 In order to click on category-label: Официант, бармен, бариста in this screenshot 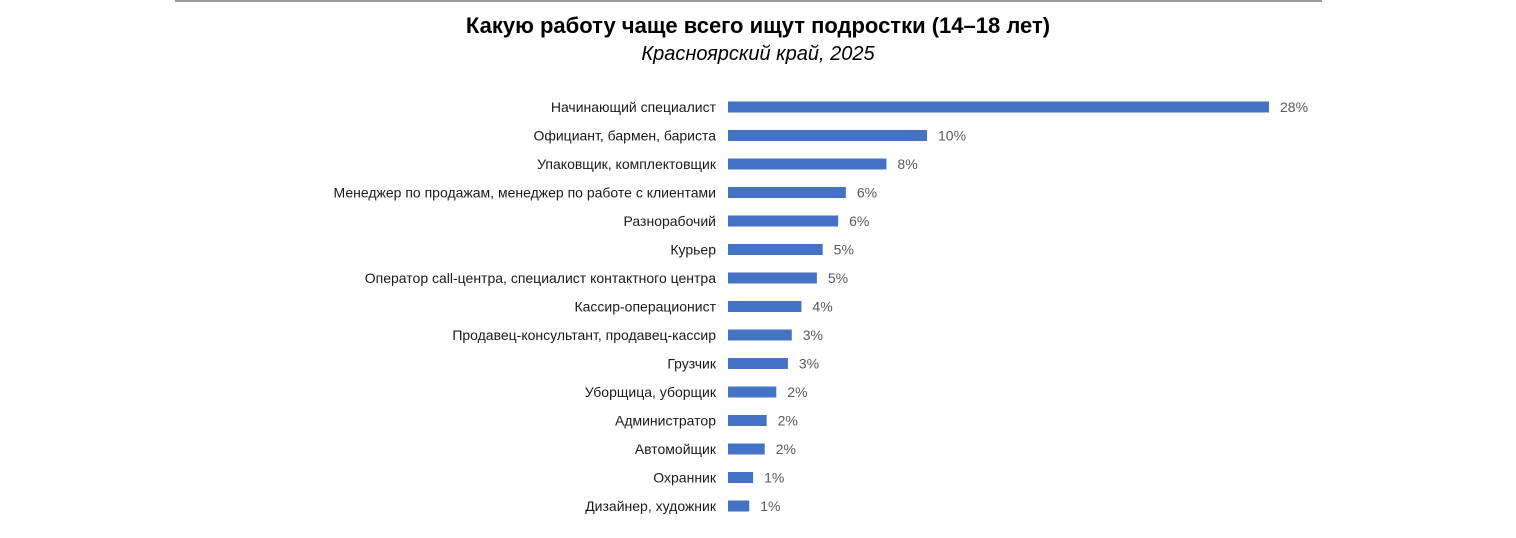, I will do `click(624, 136)`.